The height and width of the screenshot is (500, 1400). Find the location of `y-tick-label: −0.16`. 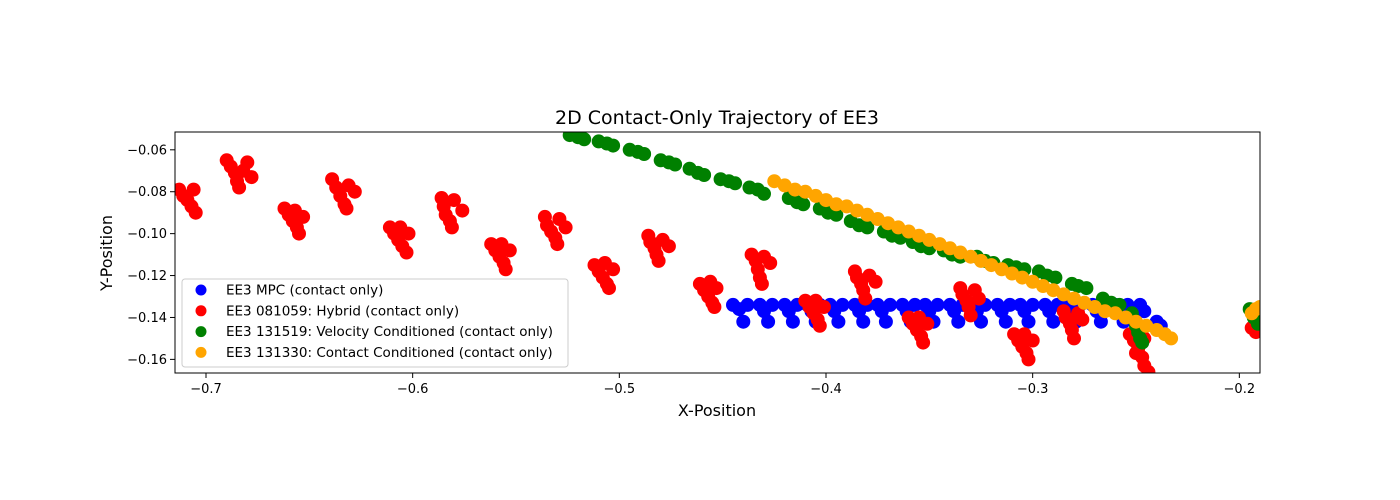

y-tick-label: −0.16 is located at coordinates (147, 360).